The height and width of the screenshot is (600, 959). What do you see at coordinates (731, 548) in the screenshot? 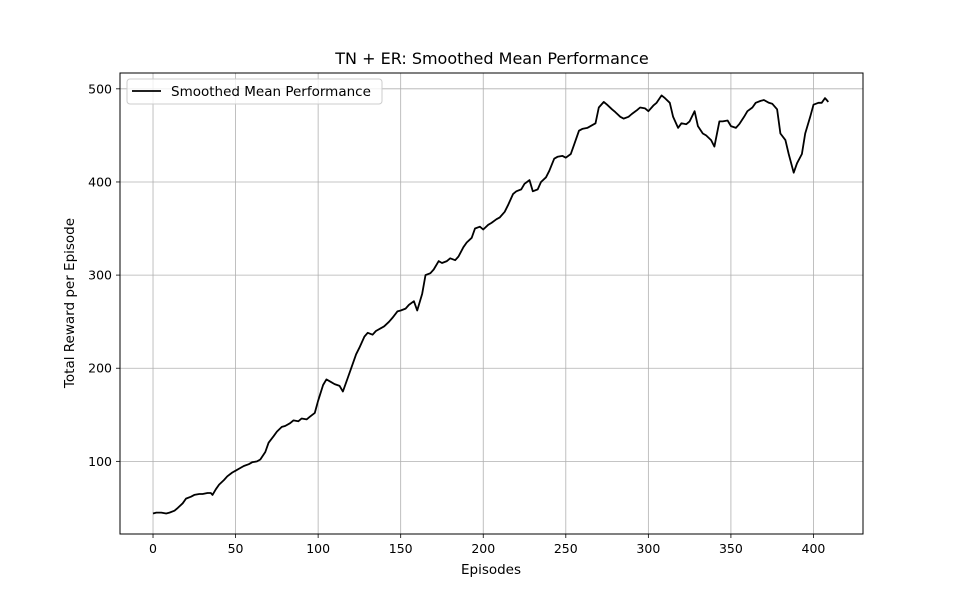
I see `x-tick-label: 350` at bounding box center [731, 548].